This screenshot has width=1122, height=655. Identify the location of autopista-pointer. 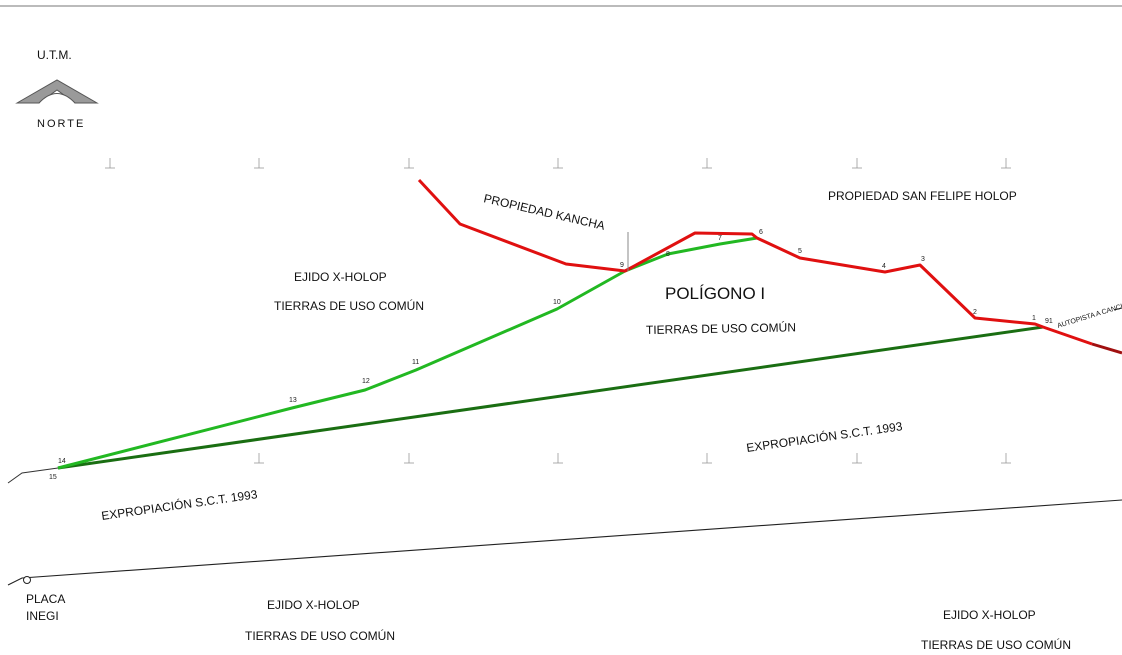
(1117, 309).